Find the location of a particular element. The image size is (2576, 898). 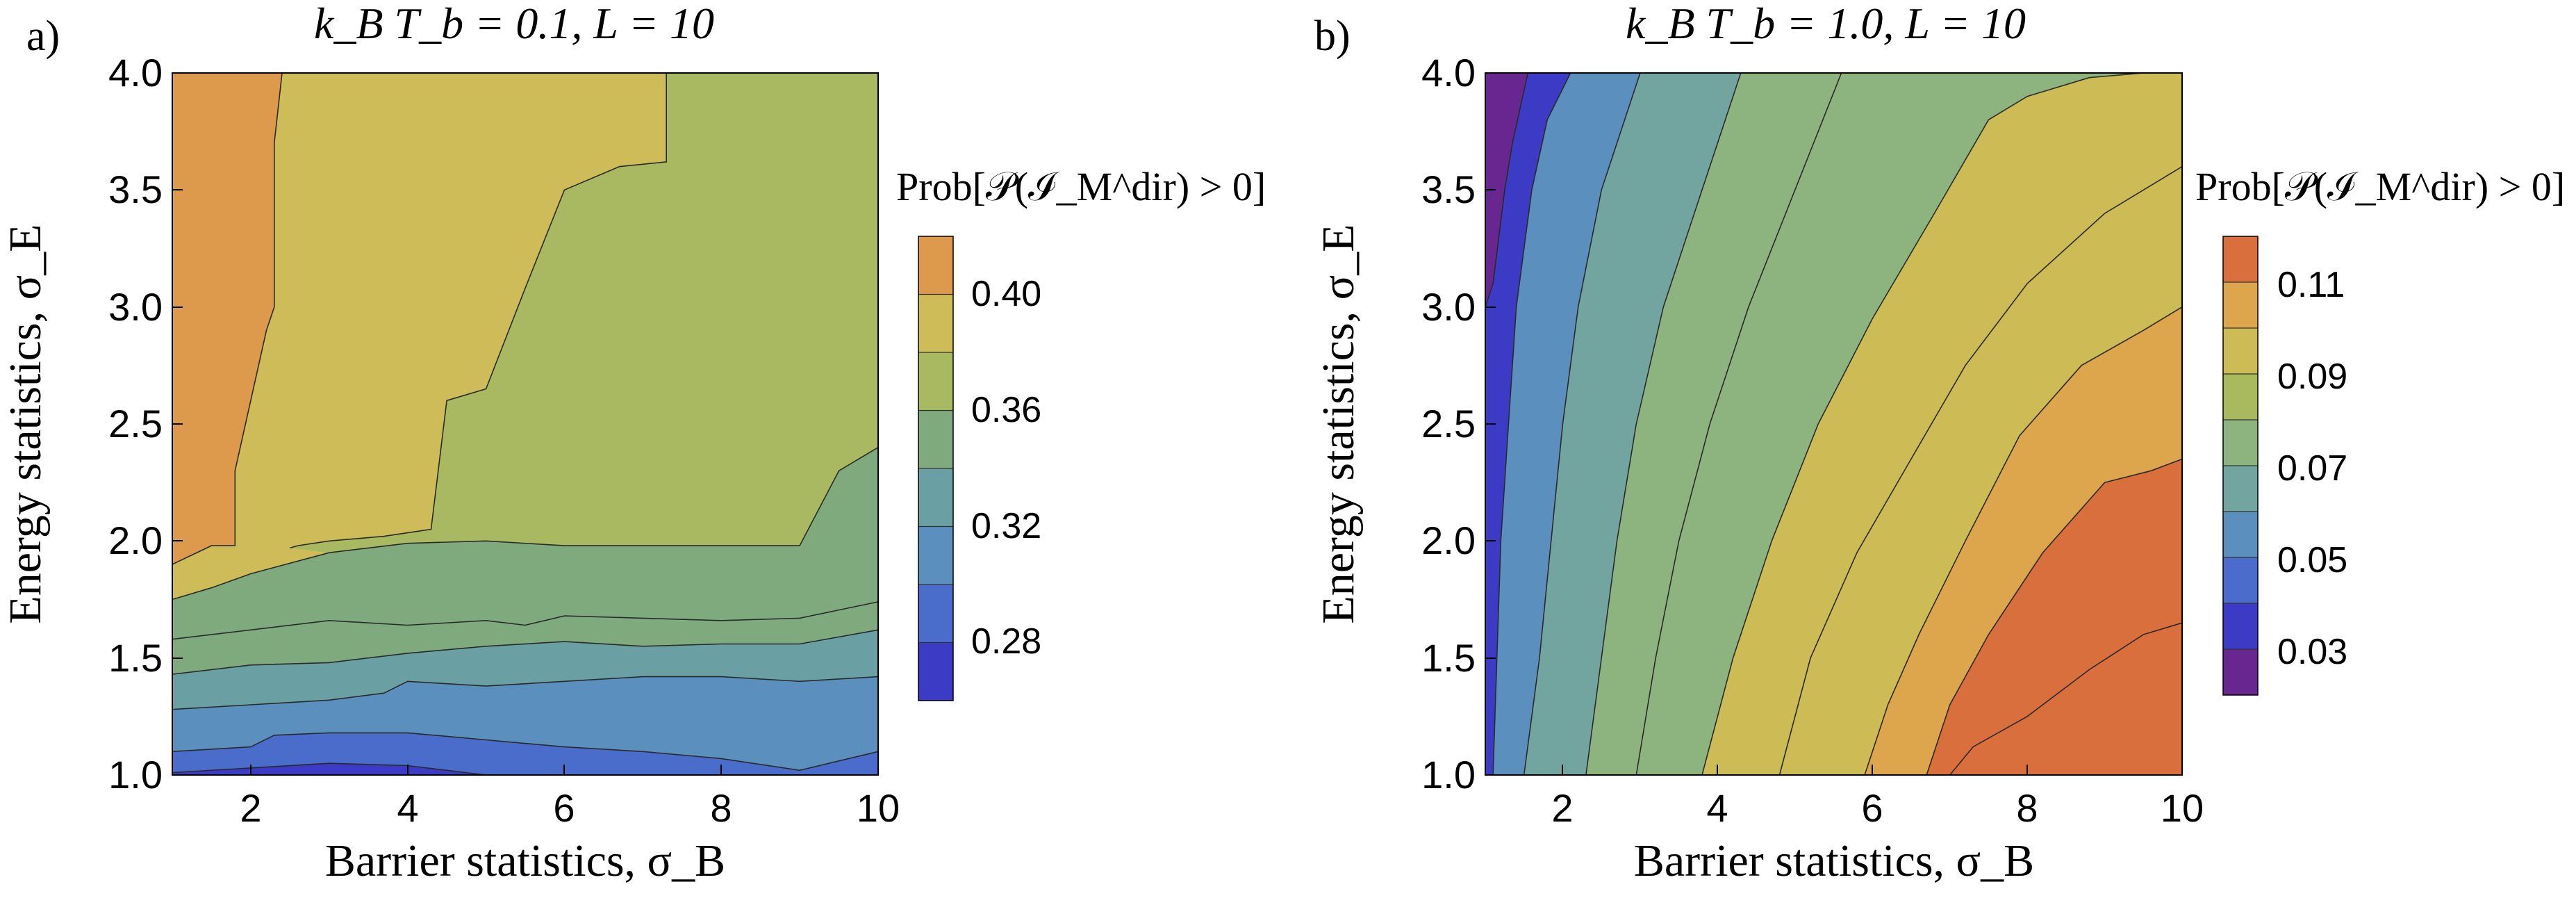

panel-a-x-axis-title: Barrier statistics, σ_B is located at coordinates (525, 860).